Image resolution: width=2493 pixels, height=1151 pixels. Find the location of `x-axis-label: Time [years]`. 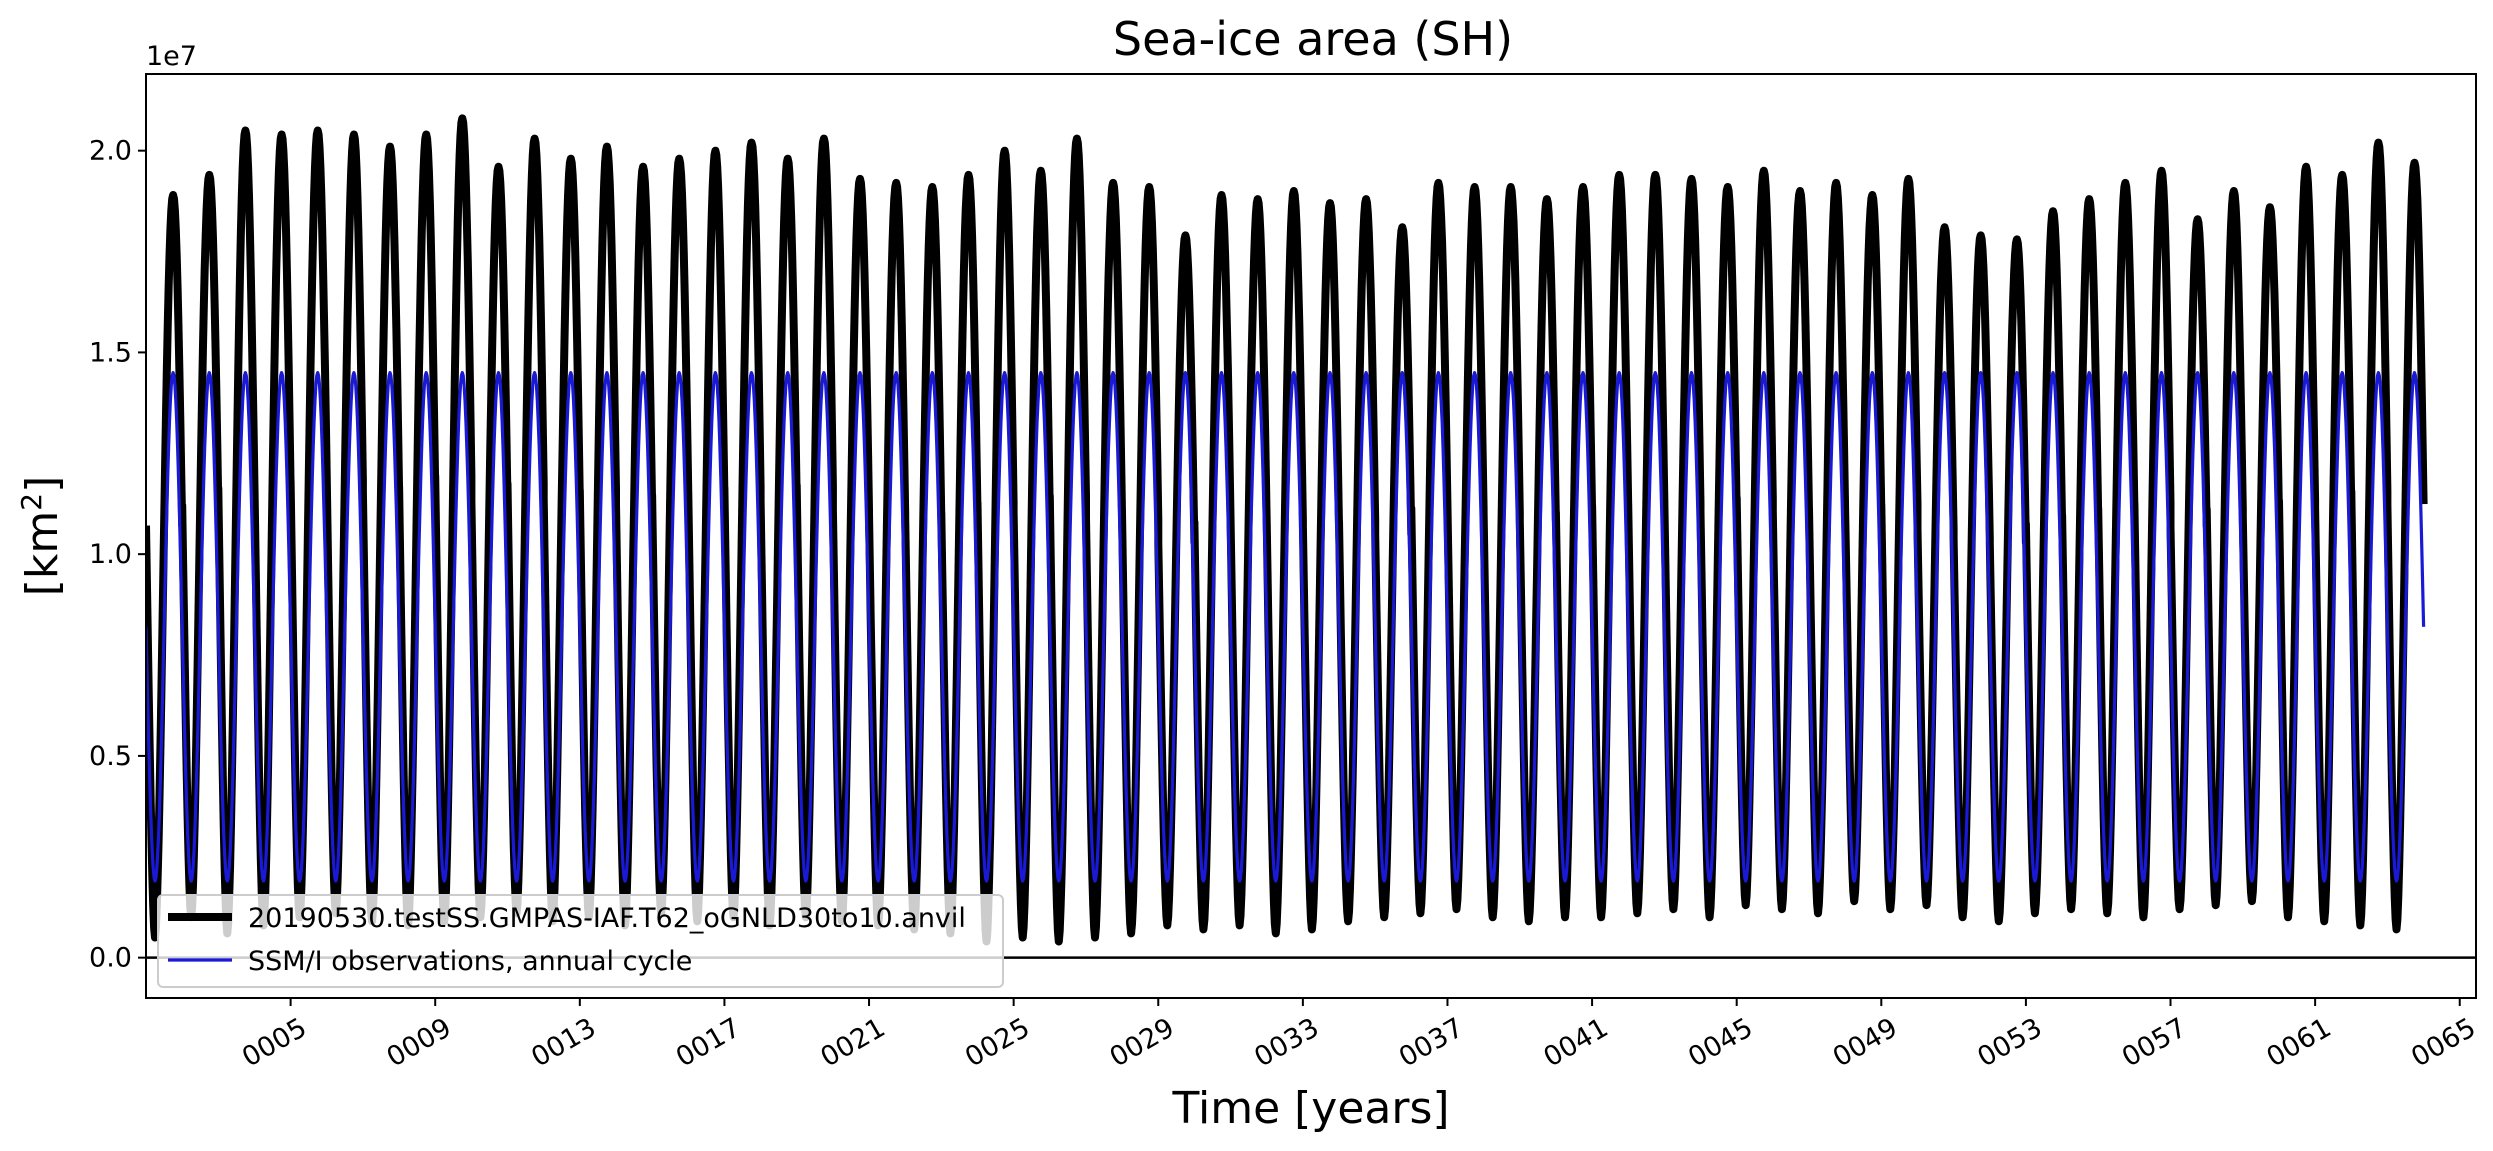

x-axis-label: Time [years] is located at coordinates (1310, 1108).